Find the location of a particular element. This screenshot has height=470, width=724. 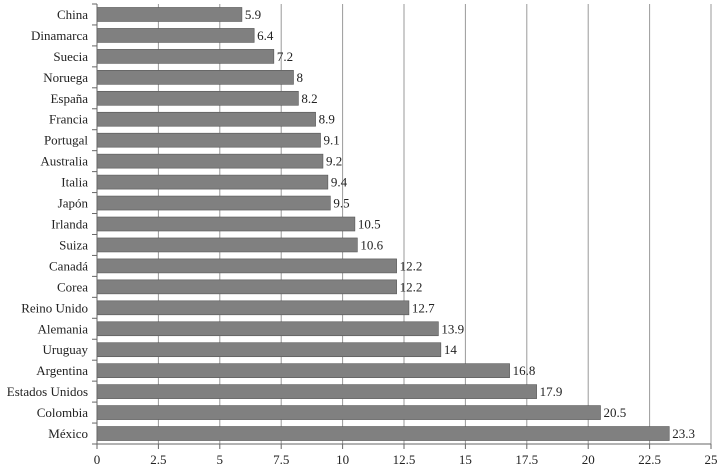

category-label: Dinamarca is located at coordinates (59, 35).